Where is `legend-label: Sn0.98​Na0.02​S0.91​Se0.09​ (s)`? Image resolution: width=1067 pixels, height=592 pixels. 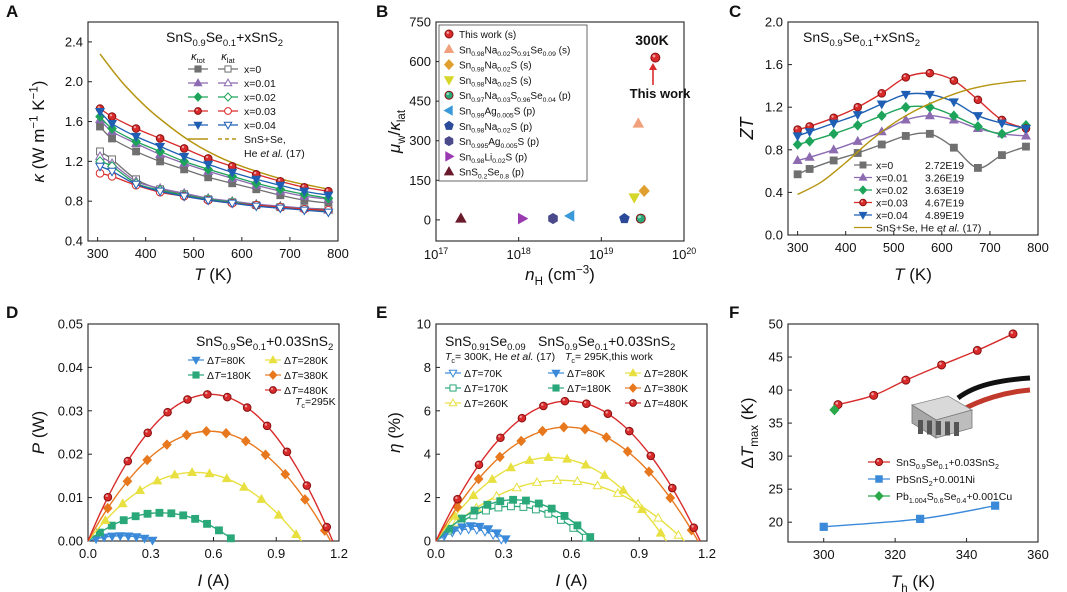 legend-label: Sn0.98​Na0.02​S0.91​Se0.09​ (s) is located at coordinates (514, 51).